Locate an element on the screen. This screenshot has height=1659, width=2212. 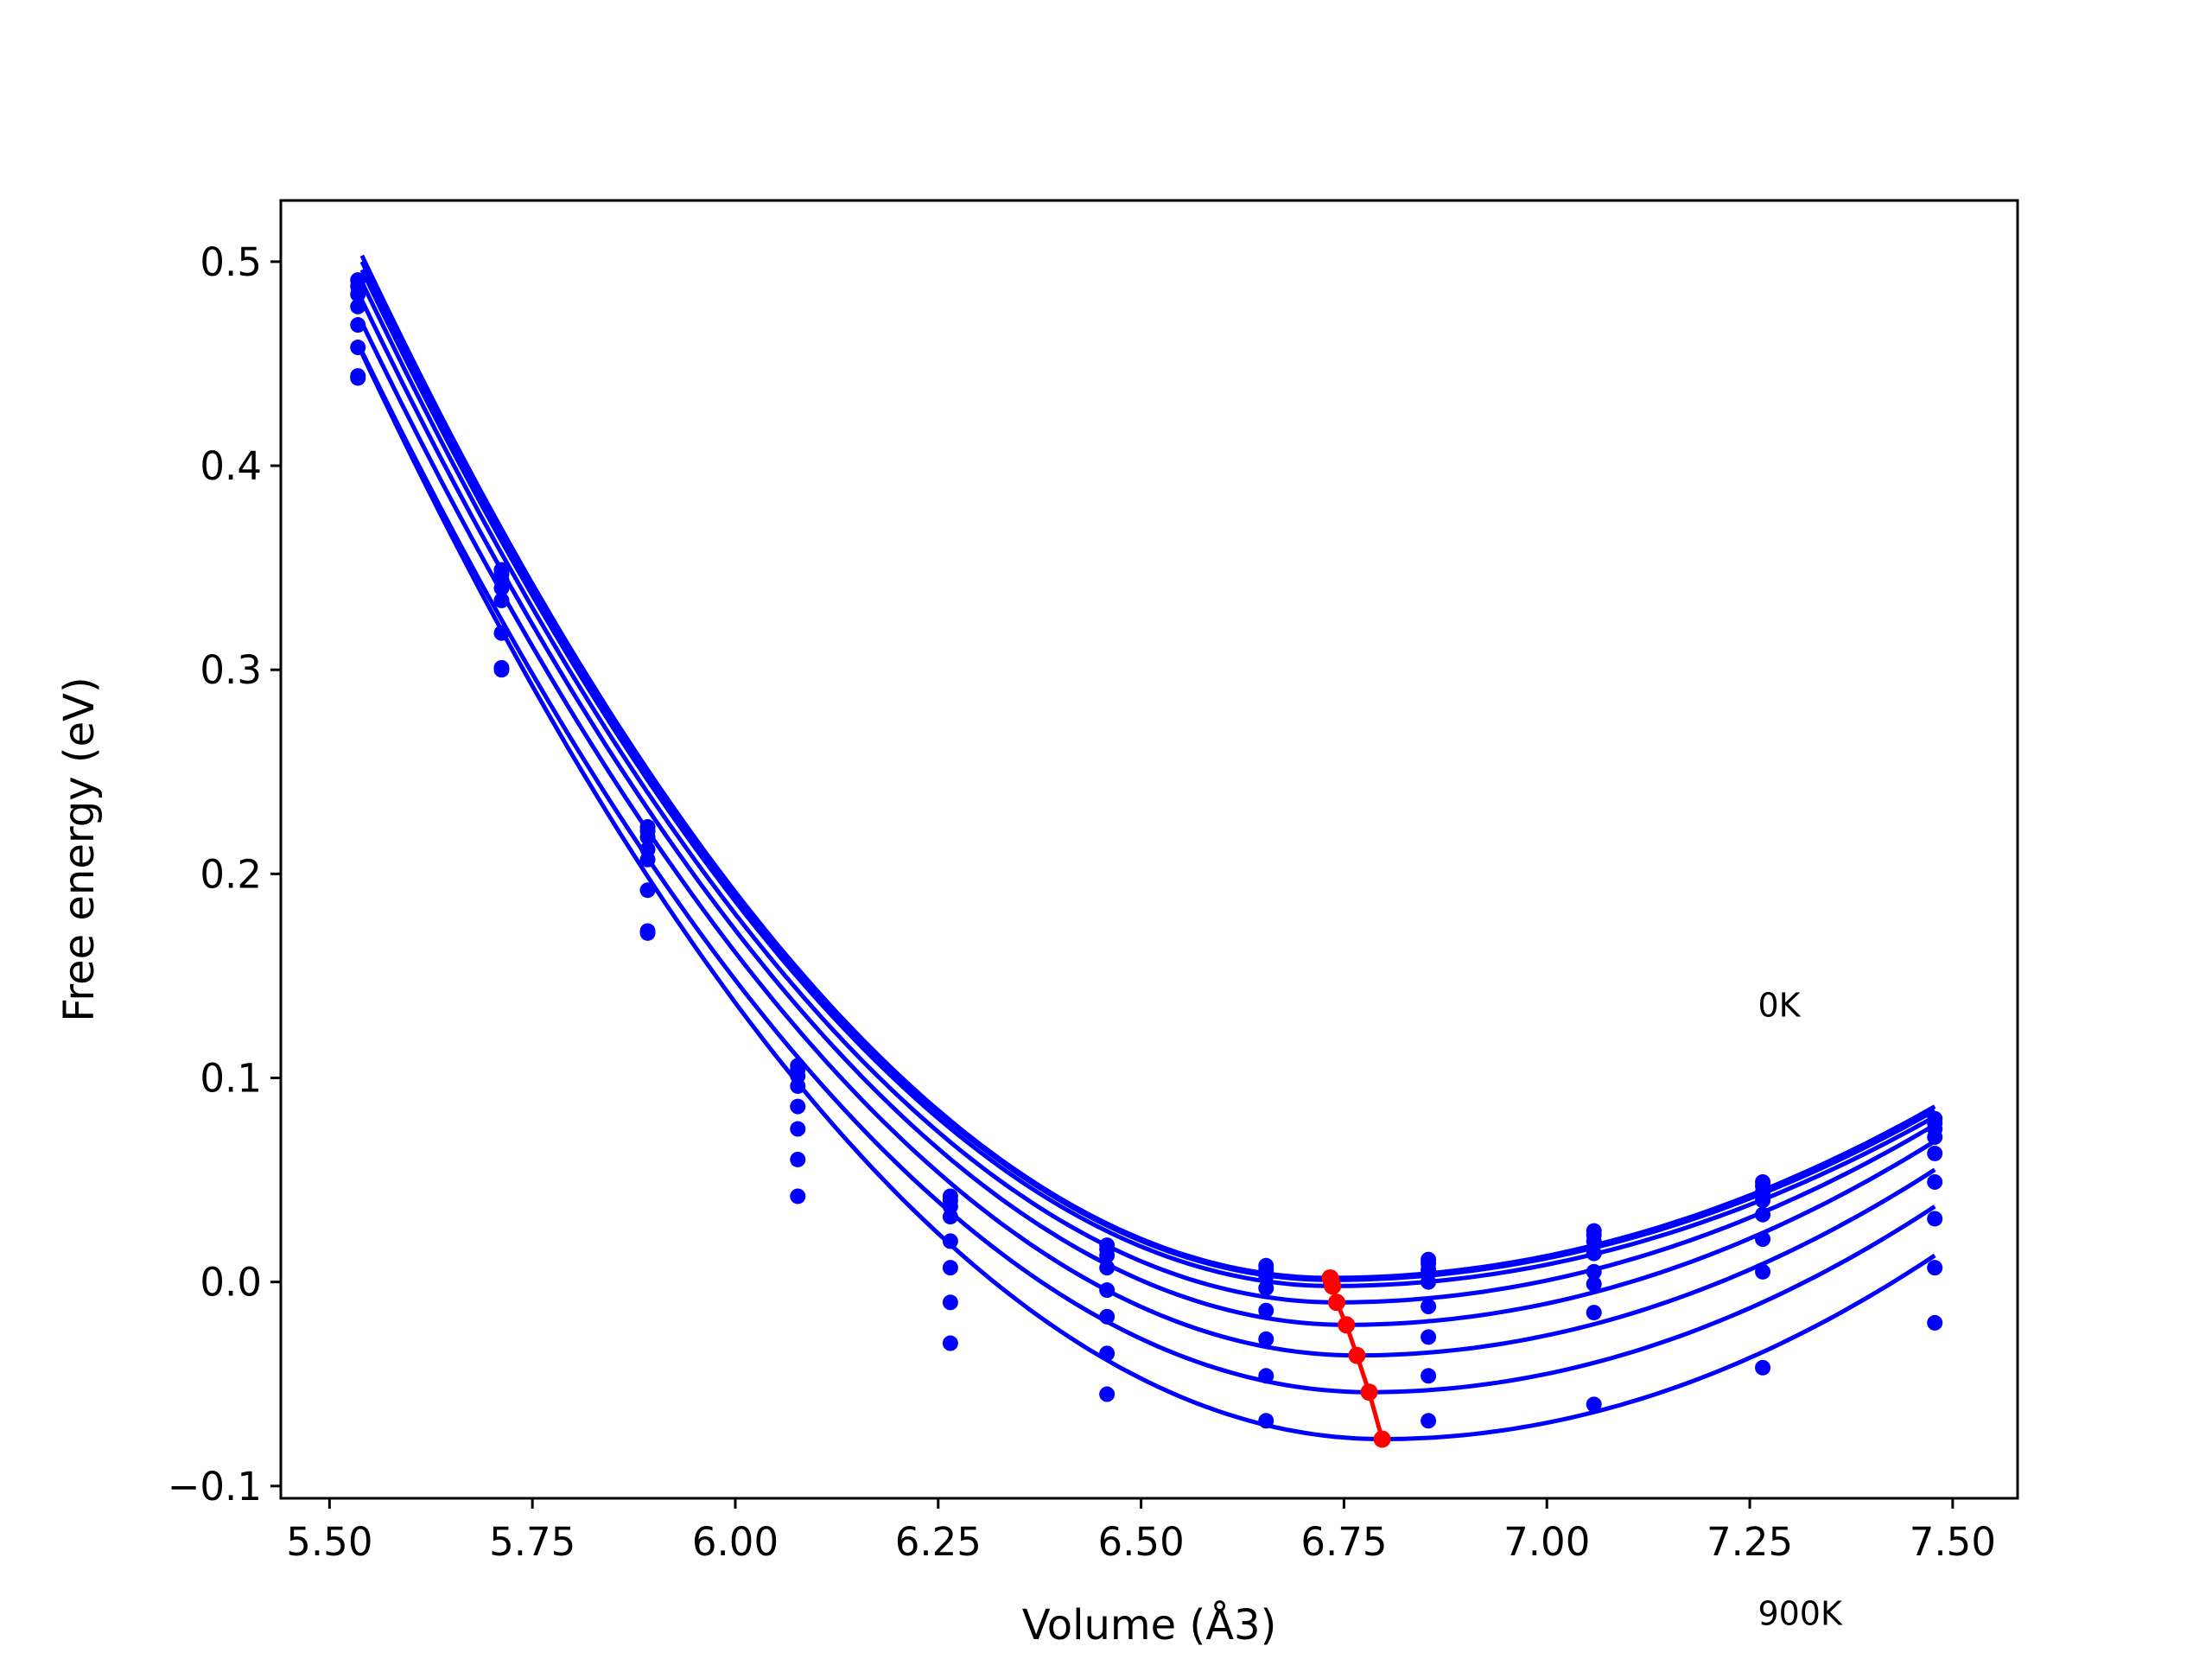
x-tick-label: 7.25 is located at coordinates (1750, 1542).